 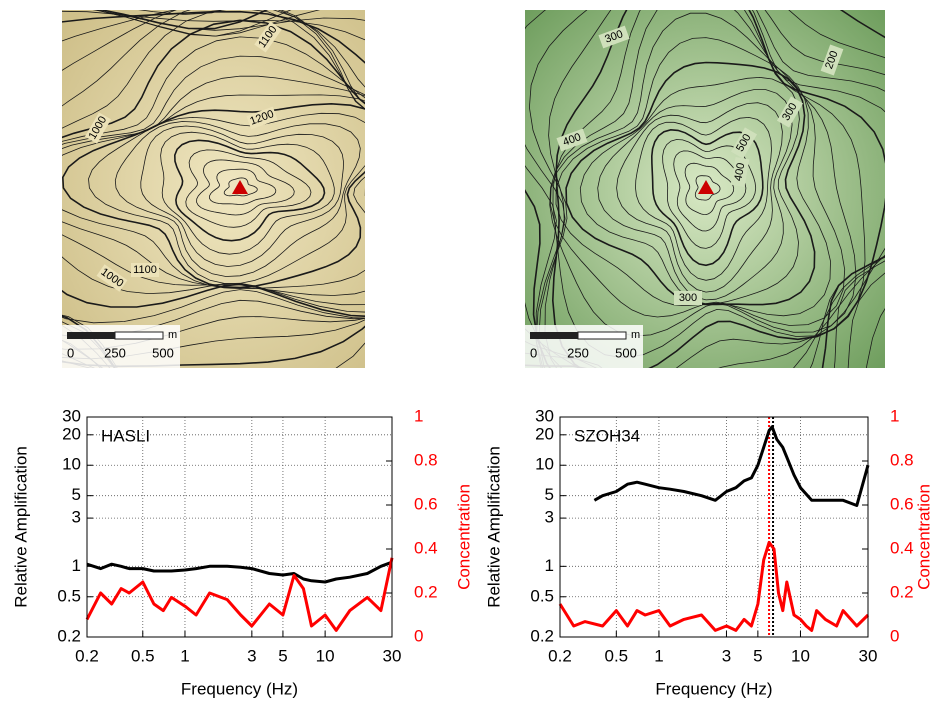 I want to click on annotation: HASLI, so click(x=125, y=435).